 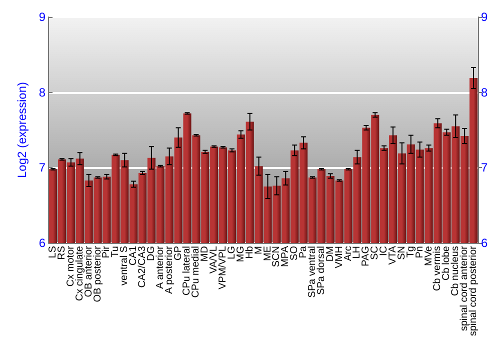 I want to click on x-tick-label: Arc, so click(x=348, y=253).